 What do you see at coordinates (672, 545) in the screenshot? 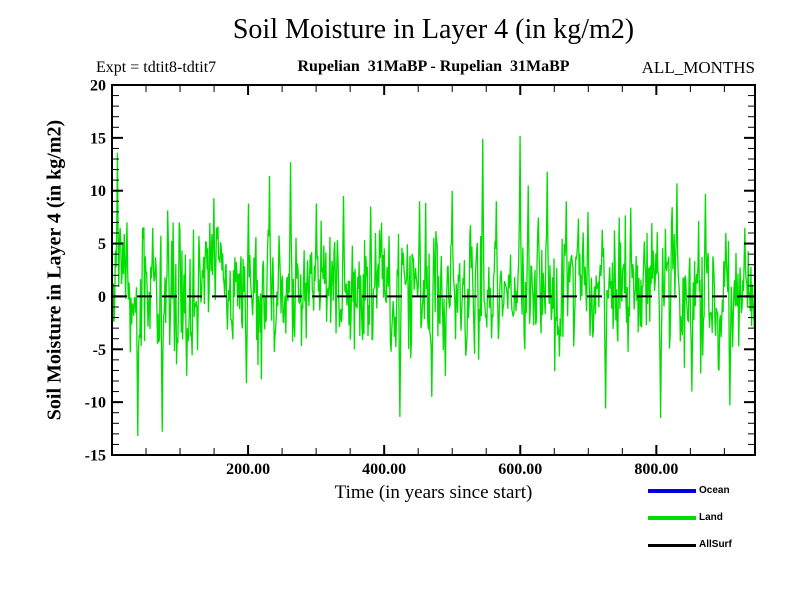
I see `allsurf-line-swatch` at bounding box center [672, 545].